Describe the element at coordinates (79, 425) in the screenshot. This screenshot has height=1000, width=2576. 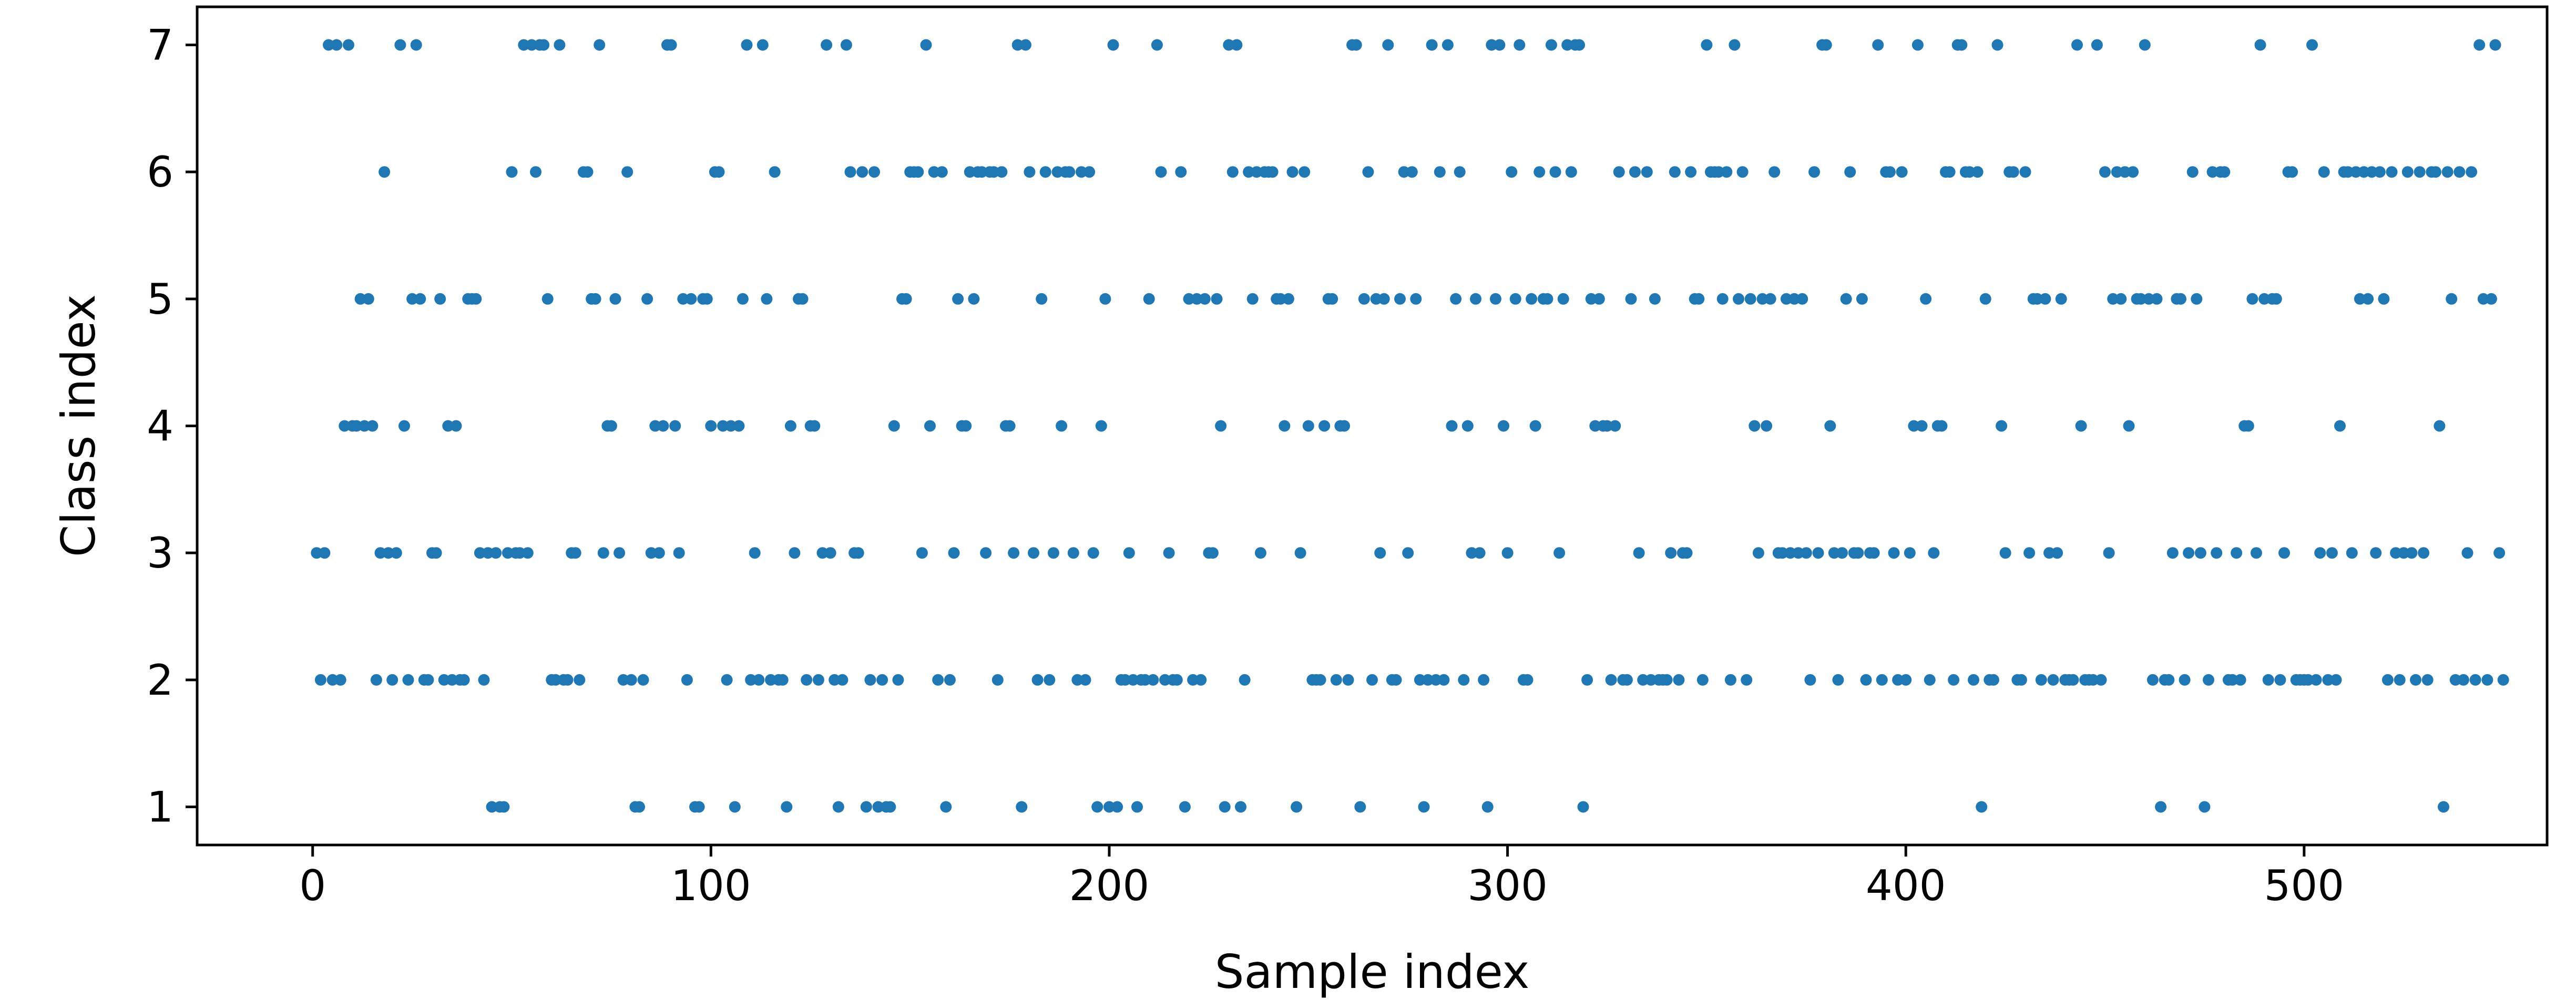
I see `y-axis-label: Class index` at that location.